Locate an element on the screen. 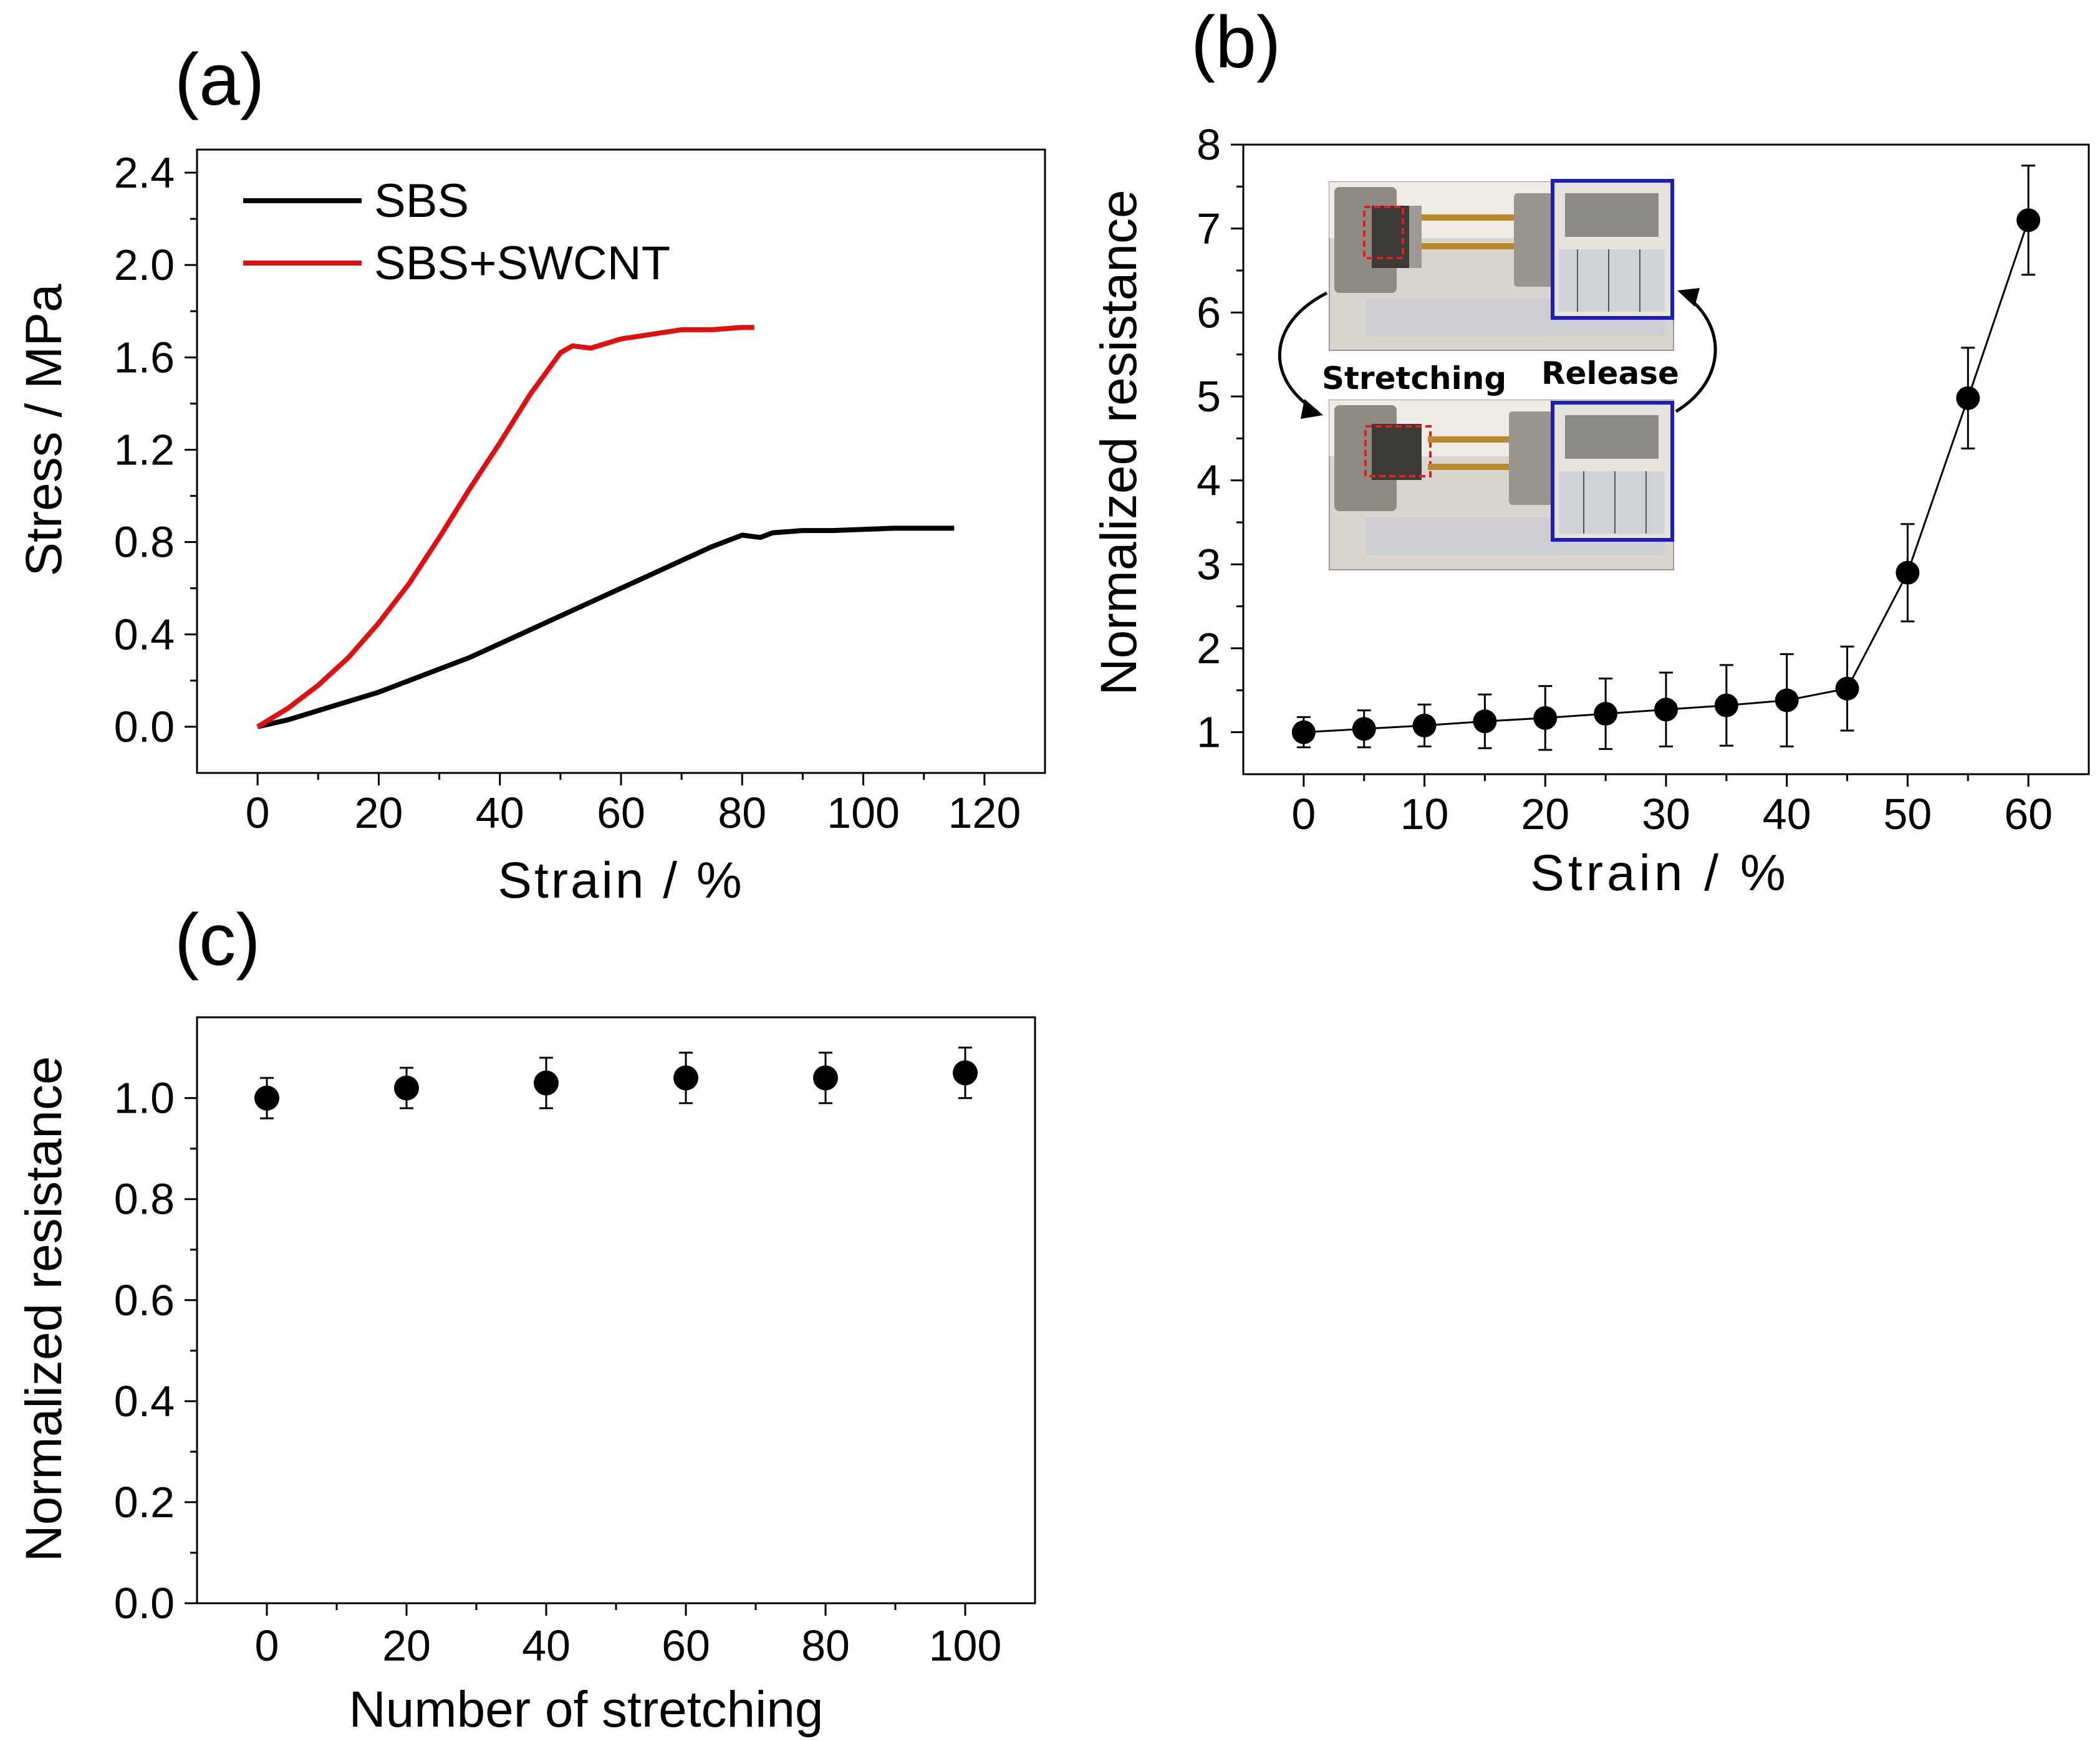 The height and width of the screenshot is (1741, 2100). x-tick-label: 10 is located at coordinates (1424, 814).